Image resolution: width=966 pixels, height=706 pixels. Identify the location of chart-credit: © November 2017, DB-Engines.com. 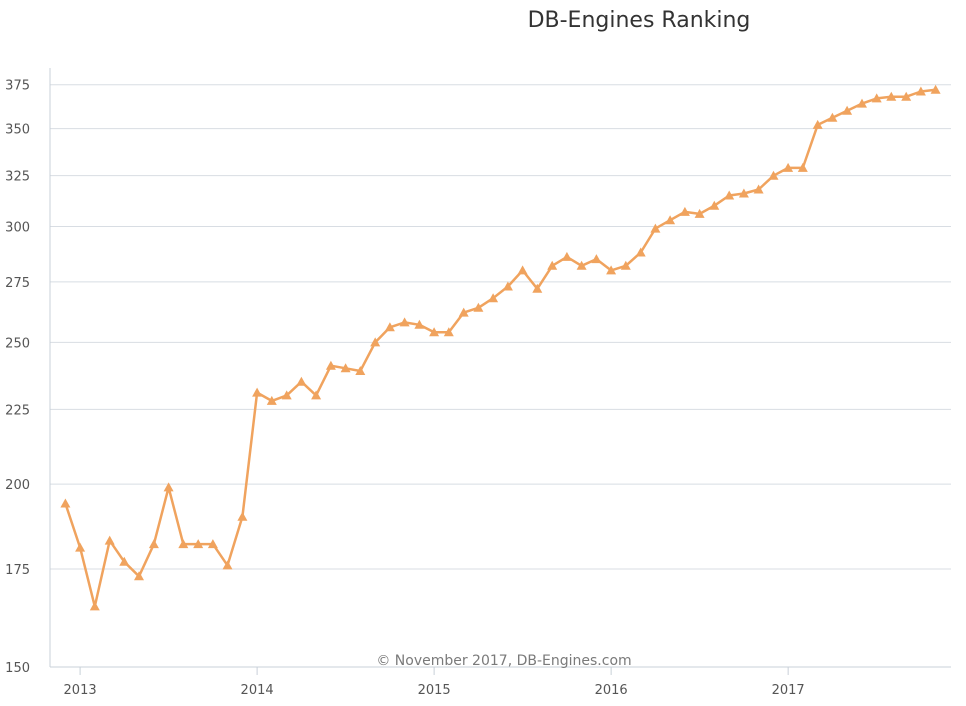
(503, 661).